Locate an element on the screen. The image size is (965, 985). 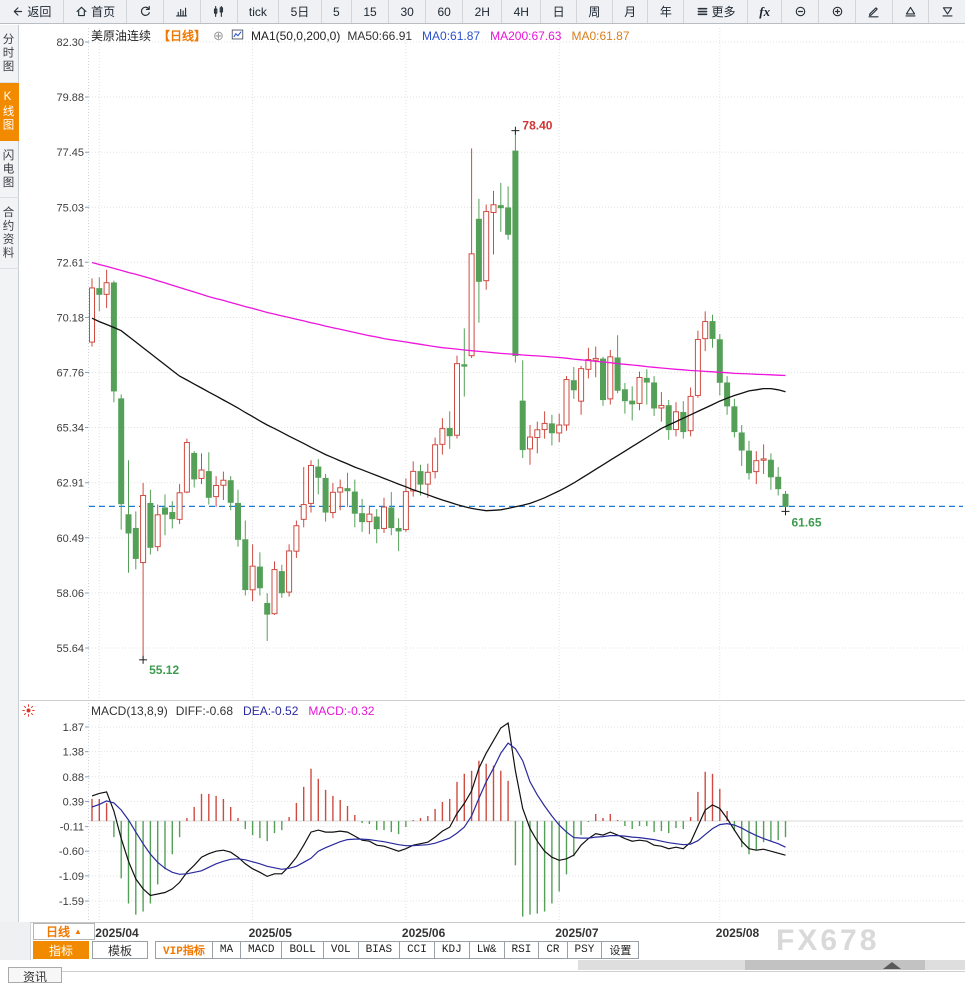
svg-text: 55.12 is located at coordinates (164, 670).